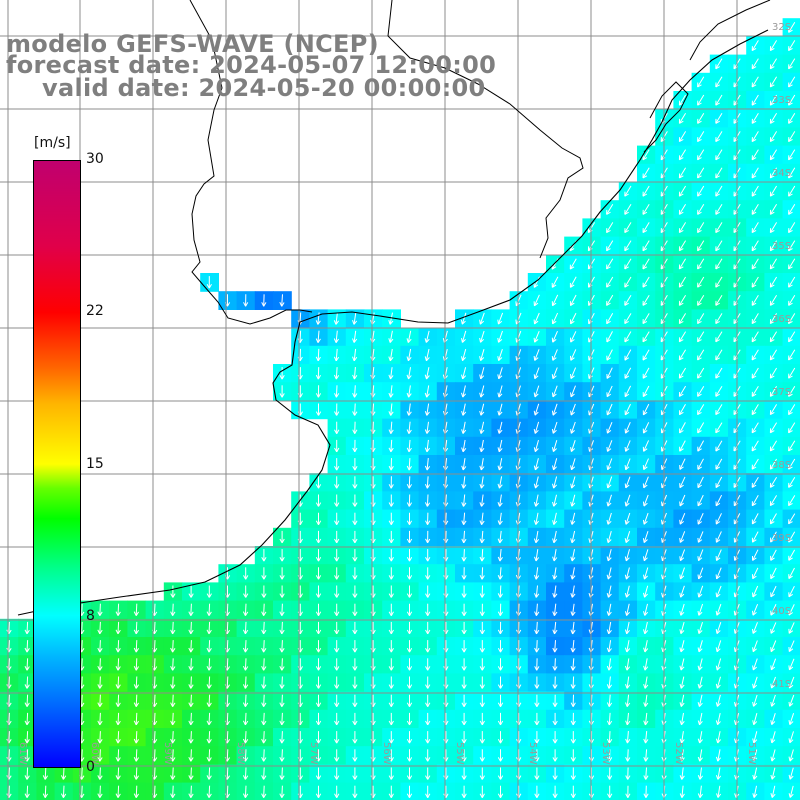 The height and width of the screenshot is (800, 800). Describe the element at coordinates (605, 753) in the screenshot. I see `longitude-label: 53W` at that location.